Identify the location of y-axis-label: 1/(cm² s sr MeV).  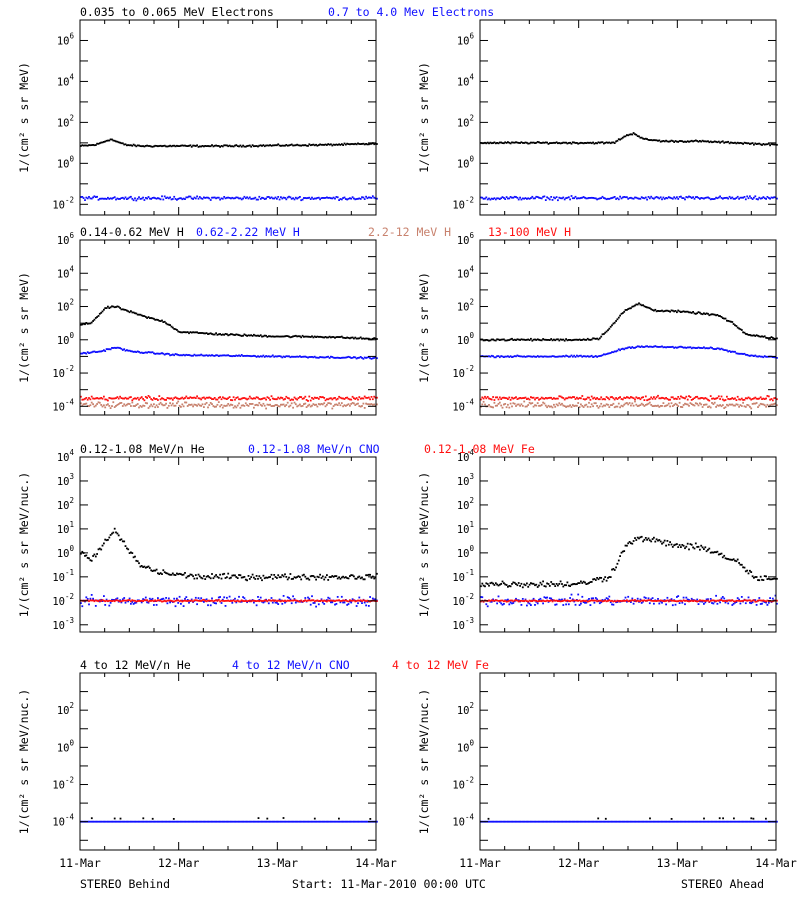
(24, 327).